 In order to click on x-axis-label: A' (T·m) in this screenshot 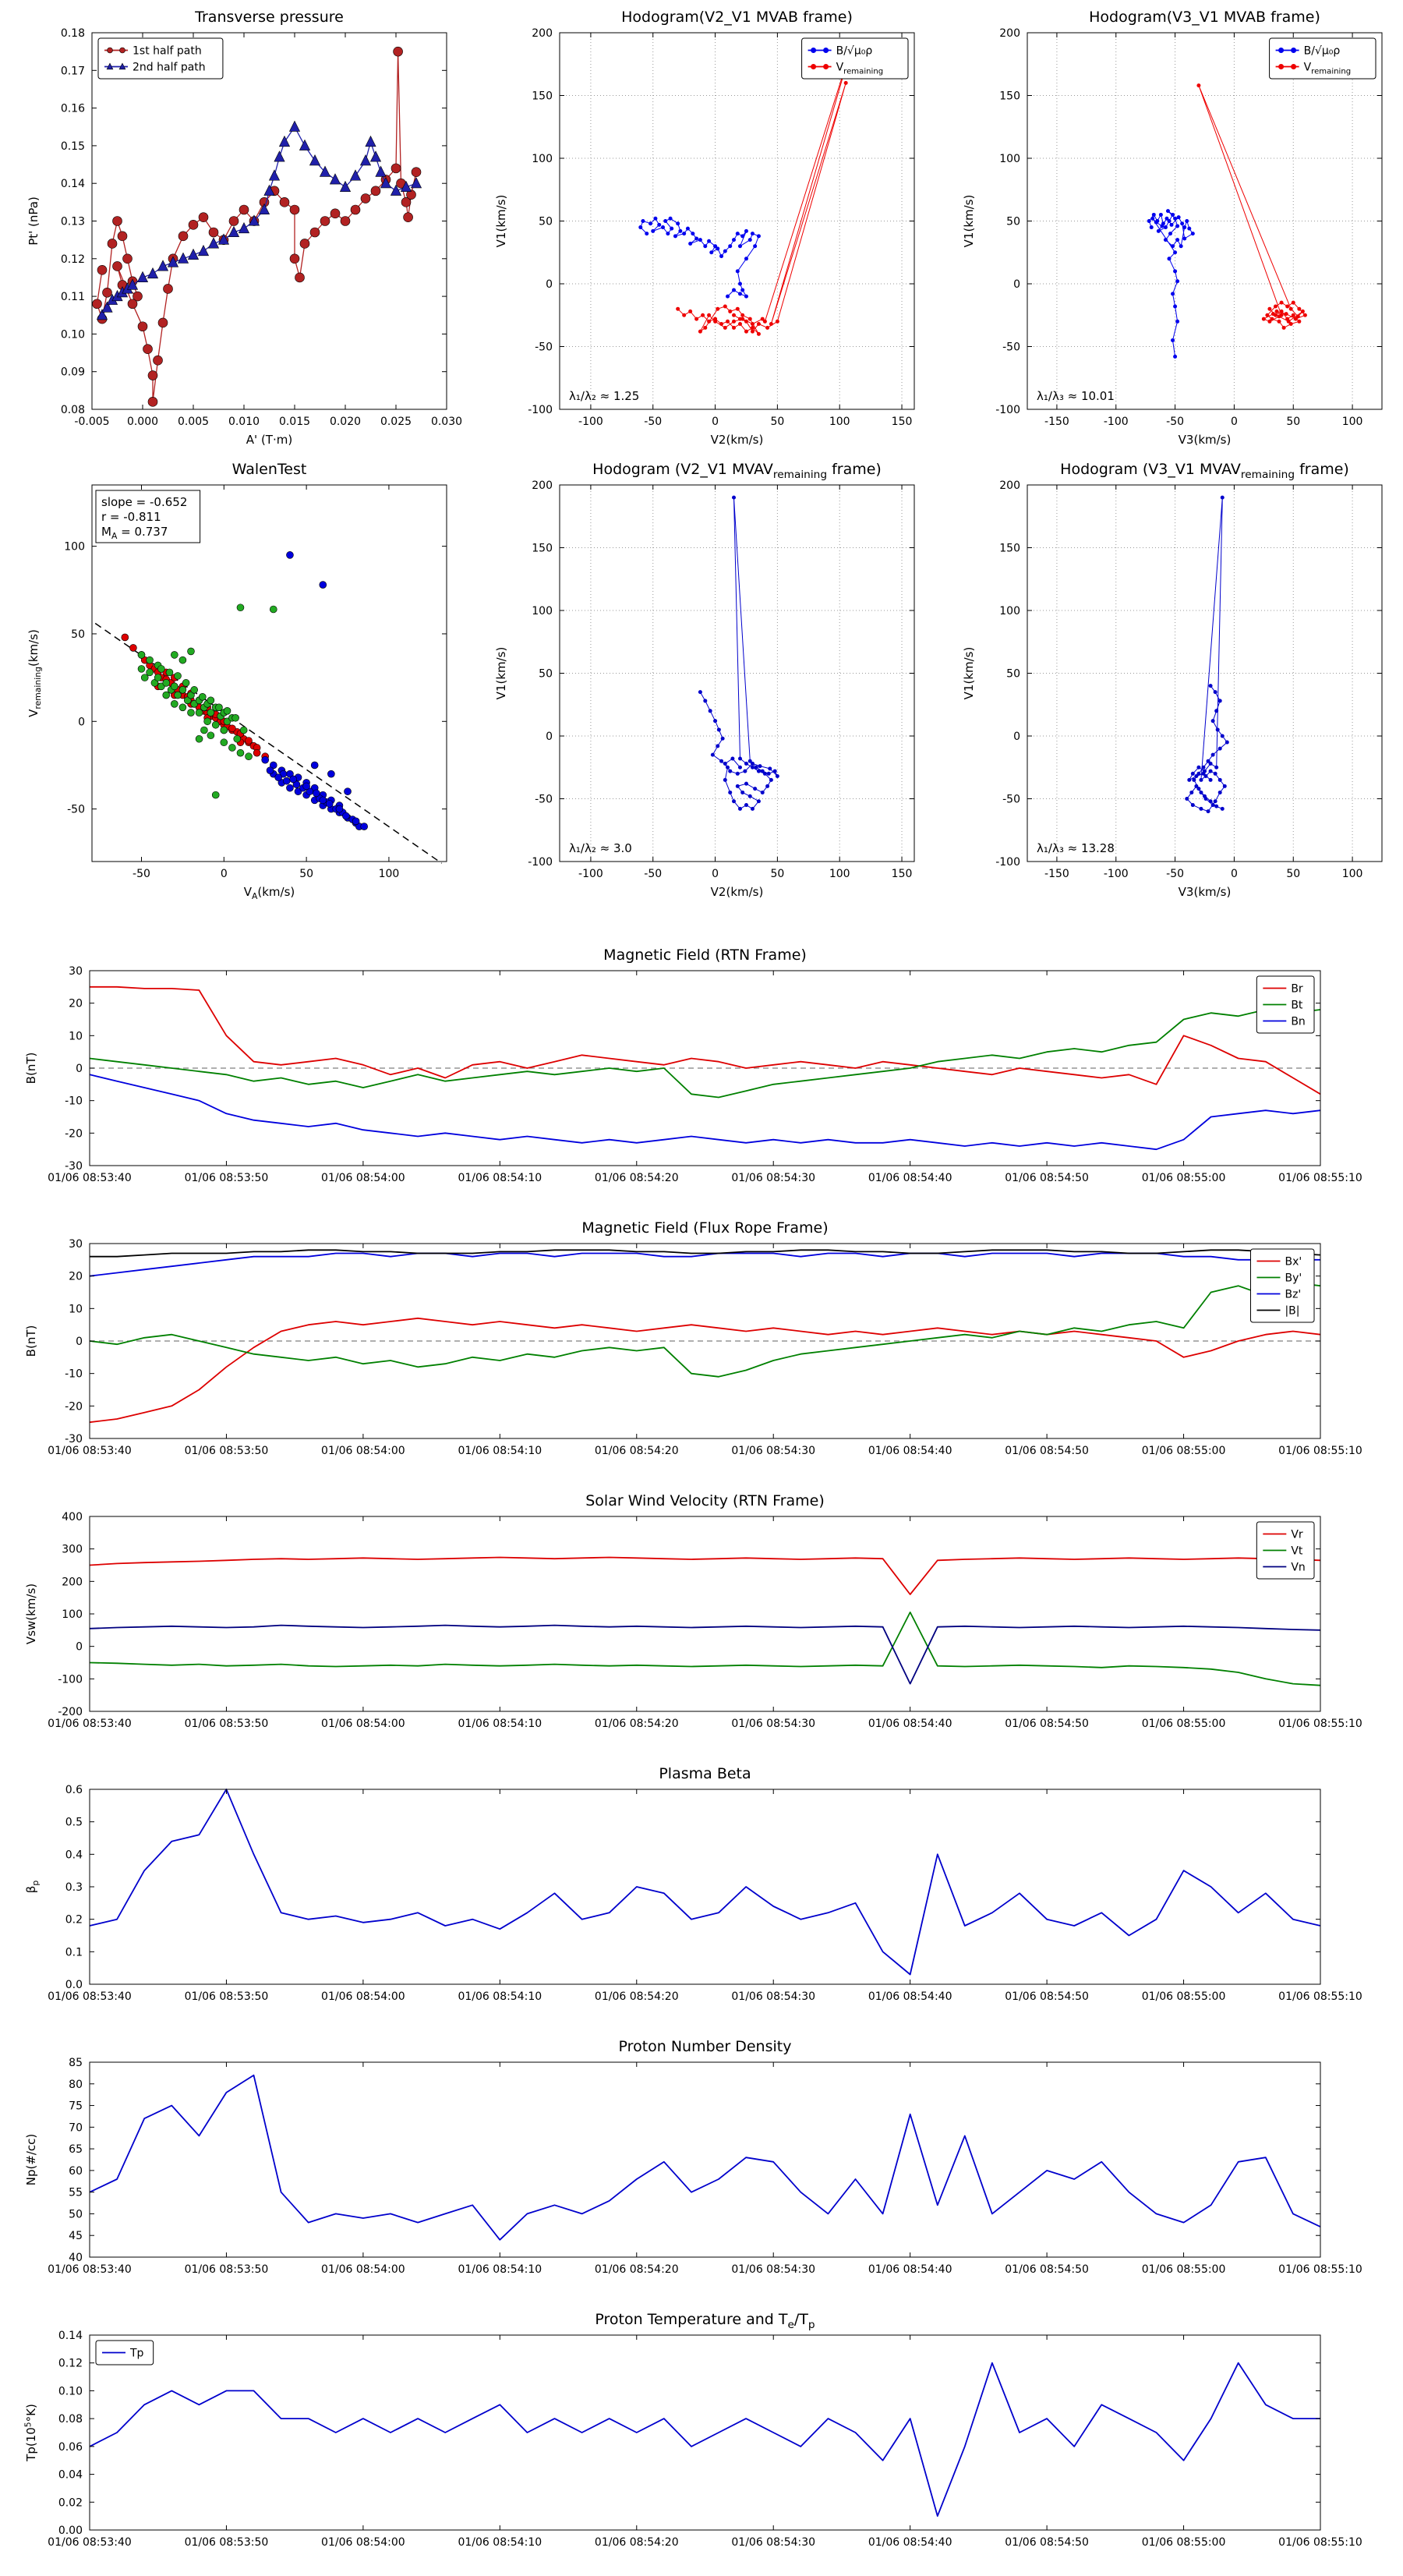, I will do `click(269, 440)`.